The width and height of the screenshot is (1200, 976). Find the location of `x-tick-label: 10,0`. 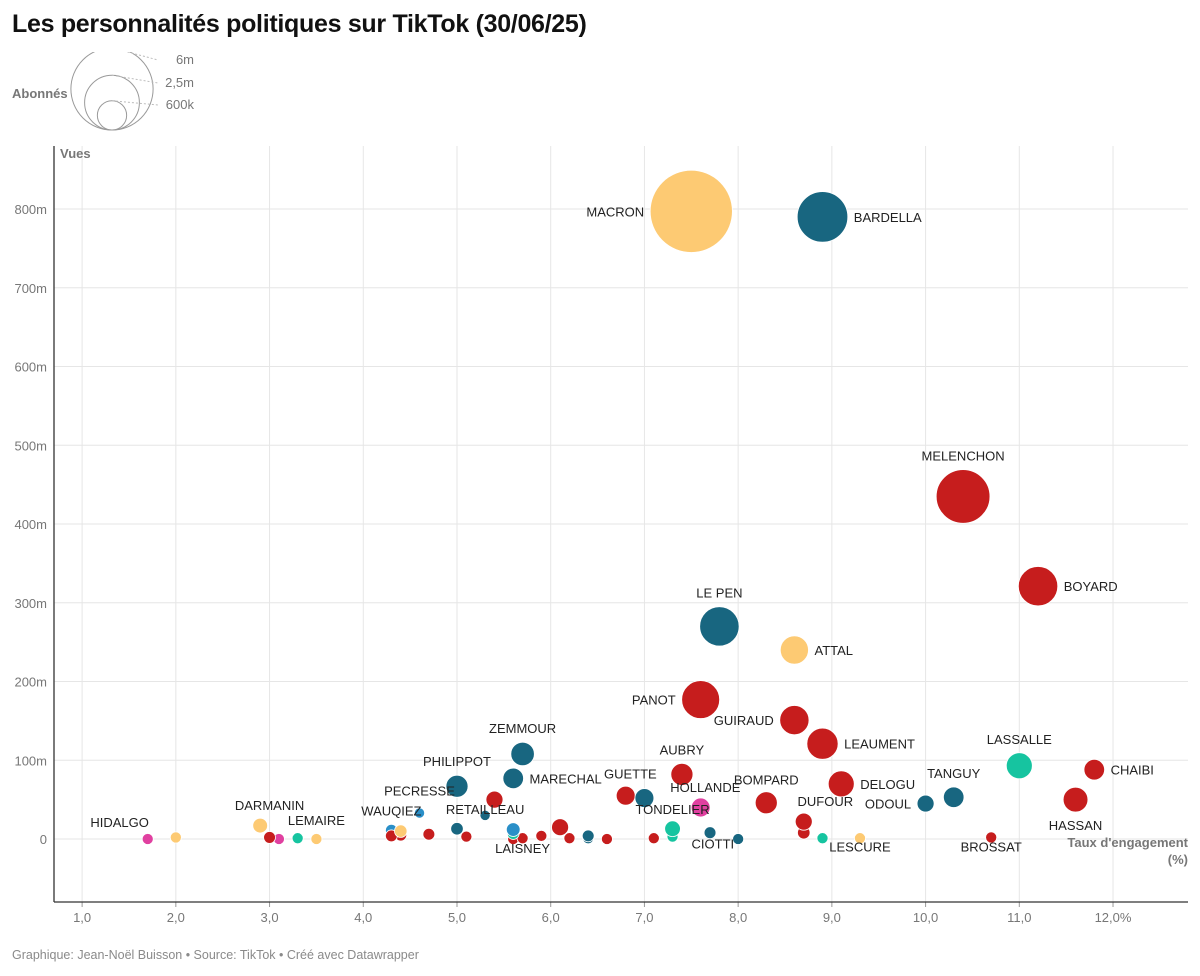

x-tick-label: 10,0 is located at coordinates (925, 917).